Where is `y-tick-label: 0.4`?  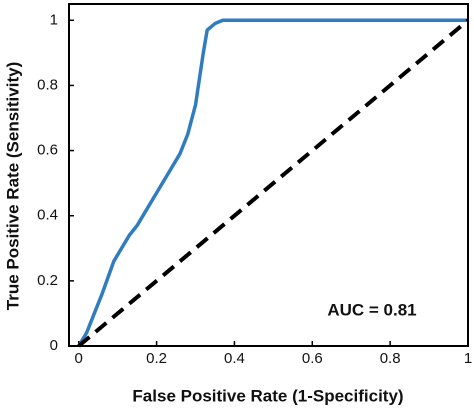 y-tick-label: 0.4 is located at coordinates (47, 215).